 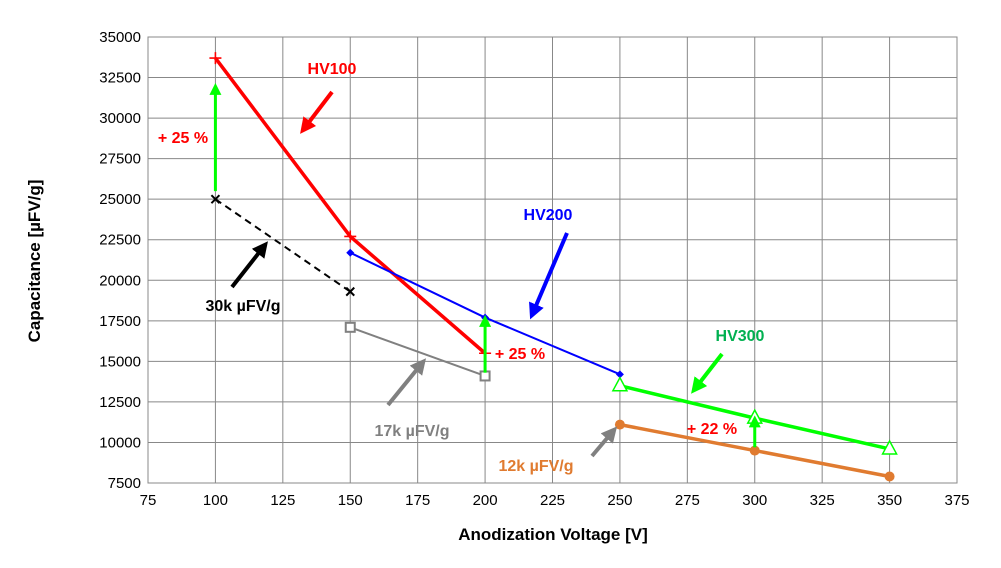 What do you see at coordinates (120, 78) in the screenshot?
I see `y-tick-label: 32500` at bounding box center [120, 78].